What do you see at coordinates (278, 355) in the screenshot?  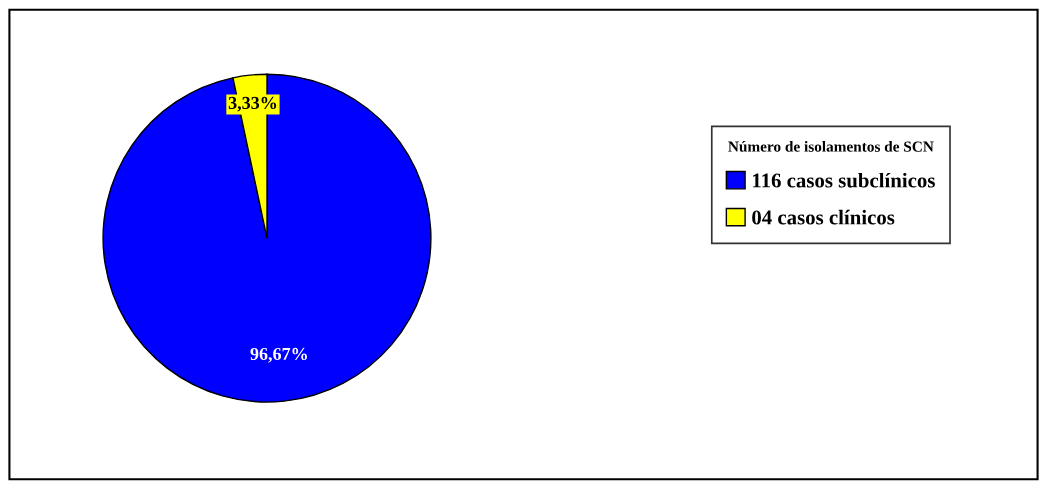 I see `data-label: 96,67%` at bounding box center [278, 355].